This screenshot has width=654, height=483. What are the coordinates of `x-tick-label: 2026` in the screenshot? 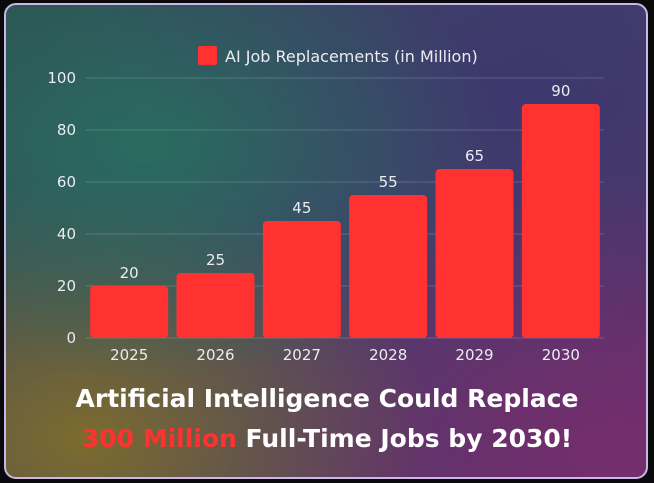 It's located at (215, 355).